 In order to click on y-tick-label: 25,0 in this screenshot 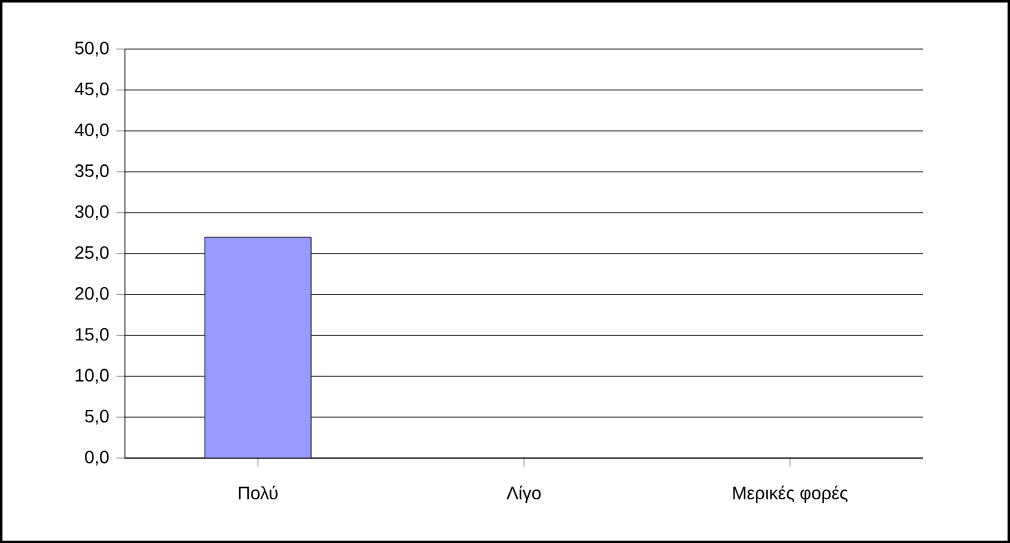, I will do `click(92, 253)`.